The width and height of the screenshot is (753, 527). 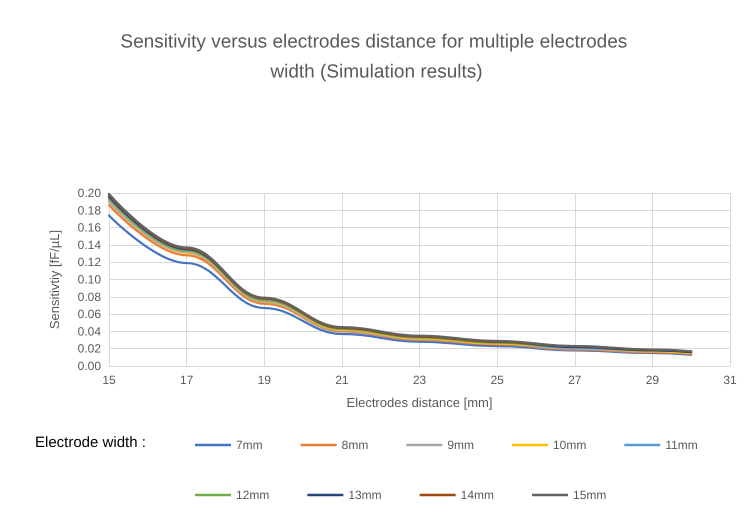 What do you see at coordinates (109, 380) in the screenshot?
I see `x-tick-label: 15` at bounding box center [109, 380].